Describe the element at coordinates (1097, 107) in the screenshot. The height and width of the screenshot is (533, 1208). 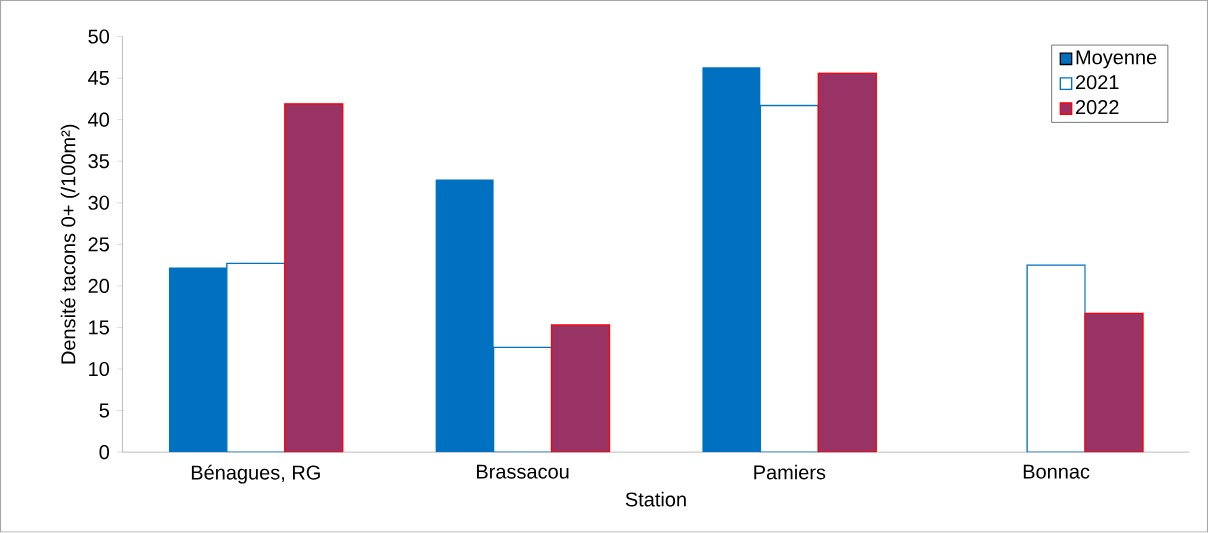
I see `legend-label: 2022` at that location.